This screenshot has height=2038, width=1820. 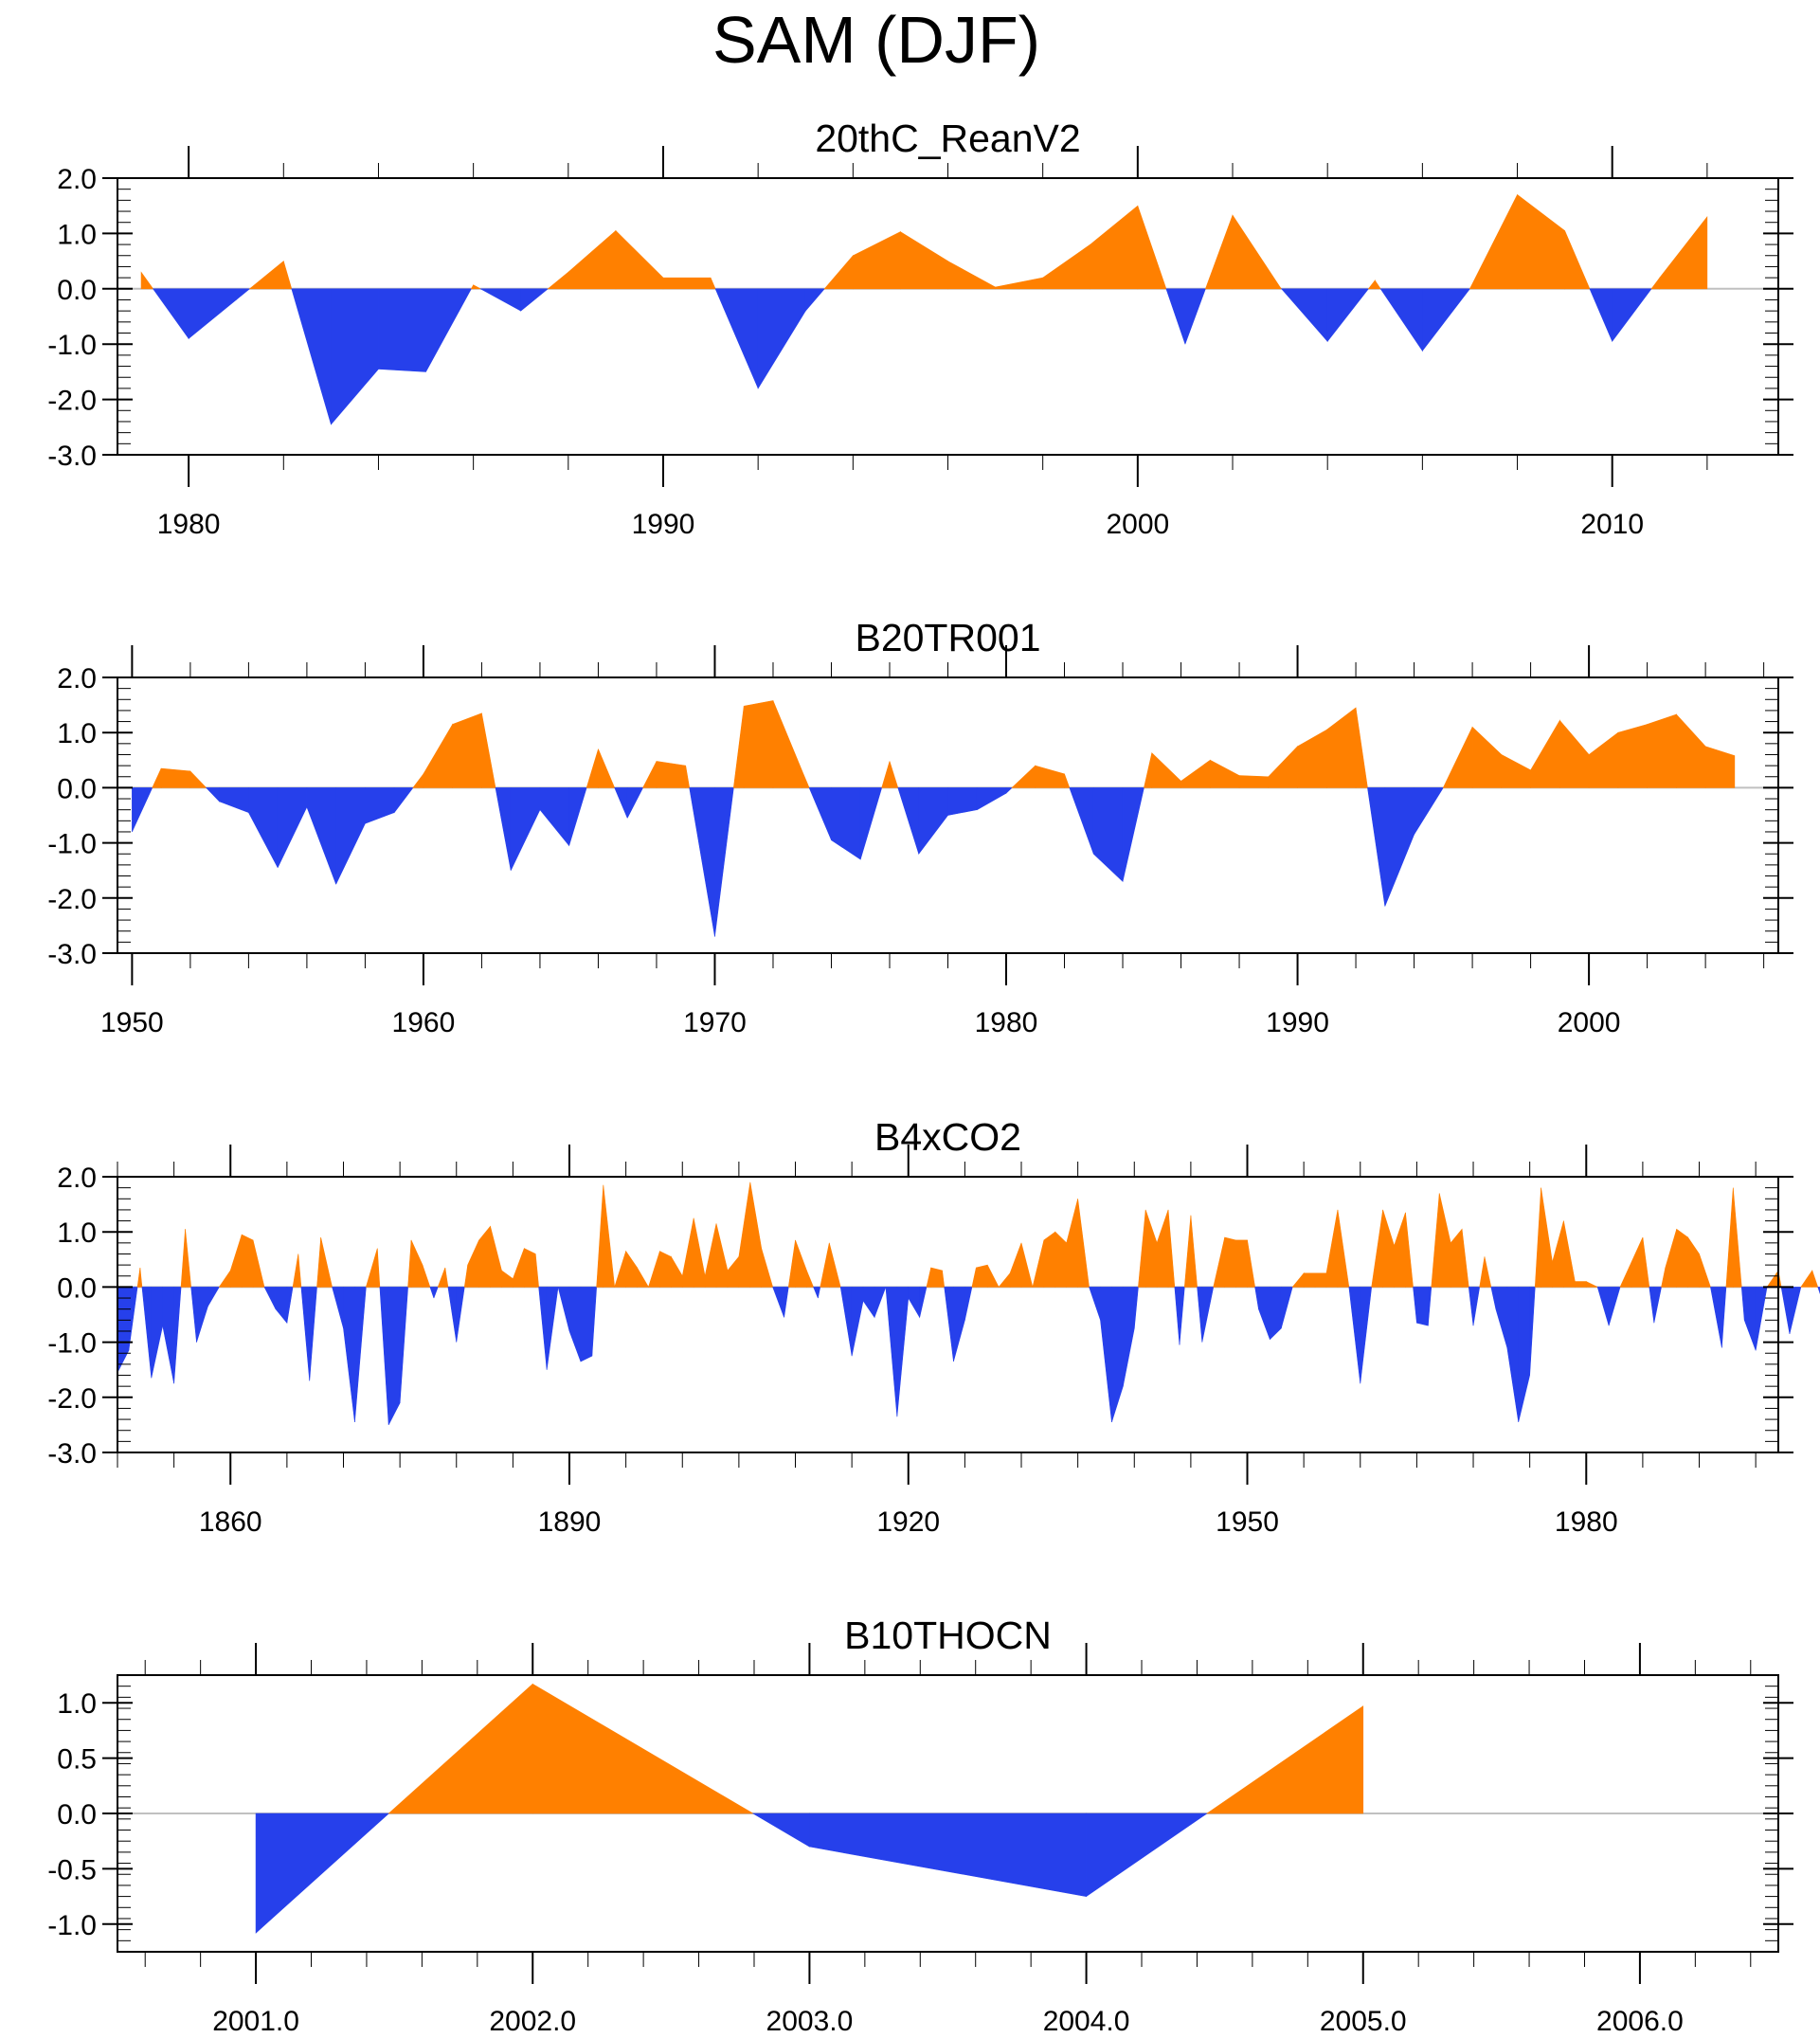 What do you see at coordinates (72, 1454) in the screenshot?
I see `y-tick-label: -3.0` at bounding box center [72, 1454].